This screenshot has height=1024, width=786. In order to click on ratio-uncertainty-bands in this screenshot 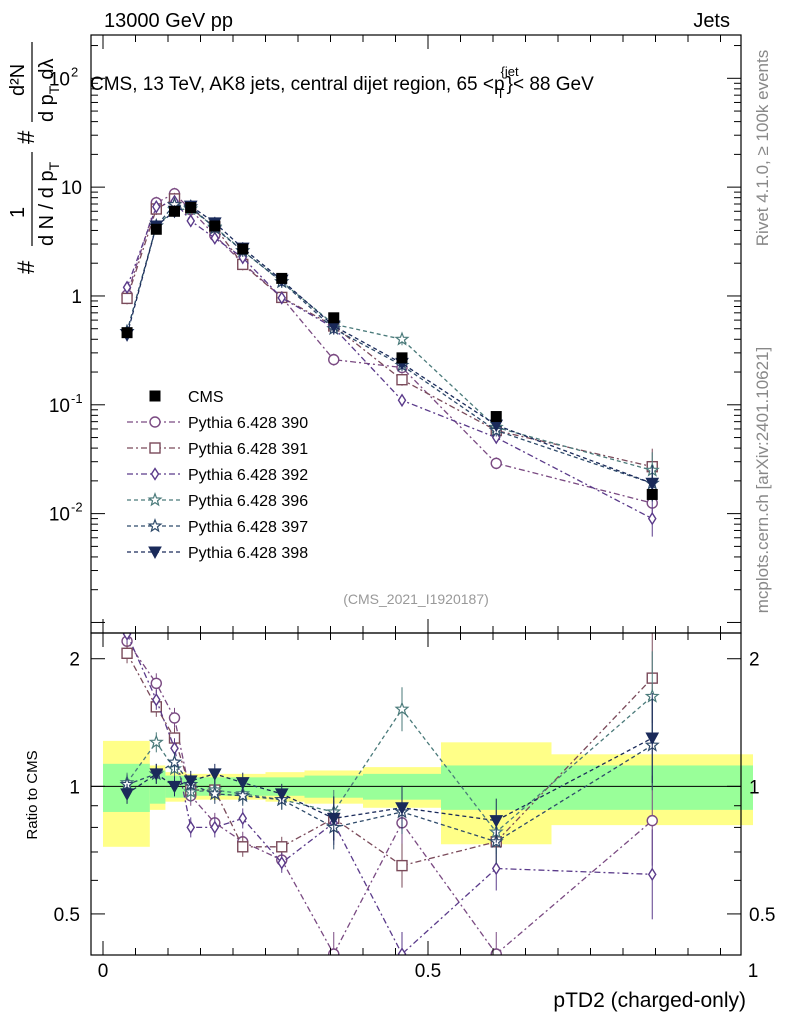, I will do `click(428, 793)`.